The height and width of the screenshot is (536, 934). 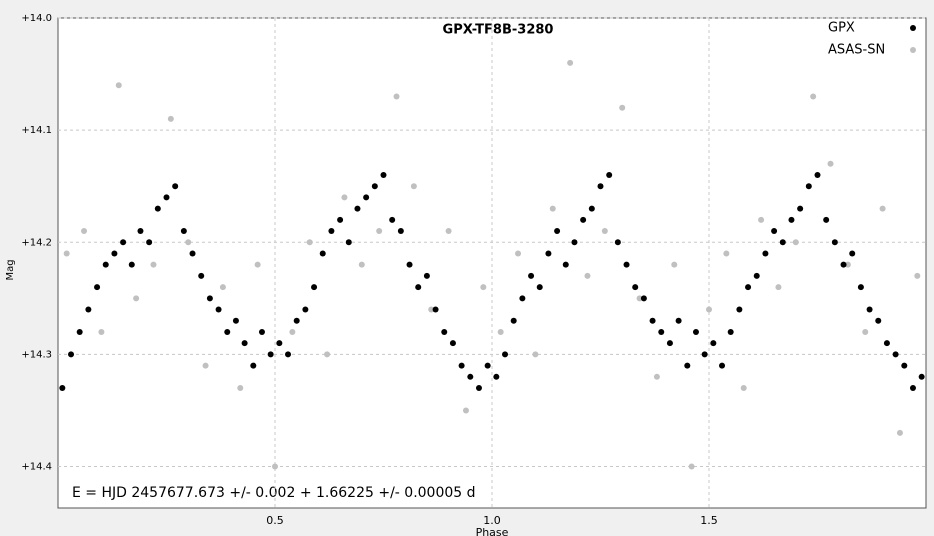 I want to click on x-tick-label: 1.0, so click(x=492, y=520).